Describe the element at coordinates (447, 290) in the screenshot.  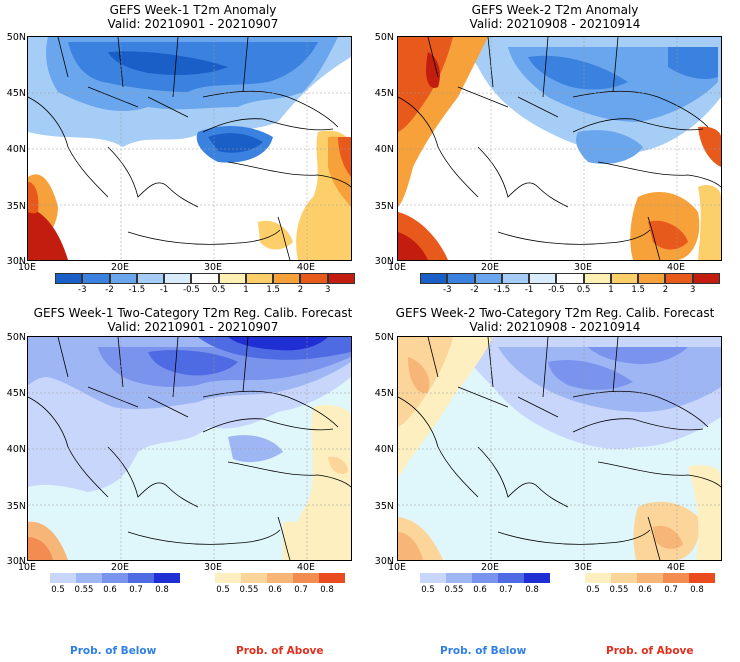
I see `colorbar-tick-label: -3` at that location.